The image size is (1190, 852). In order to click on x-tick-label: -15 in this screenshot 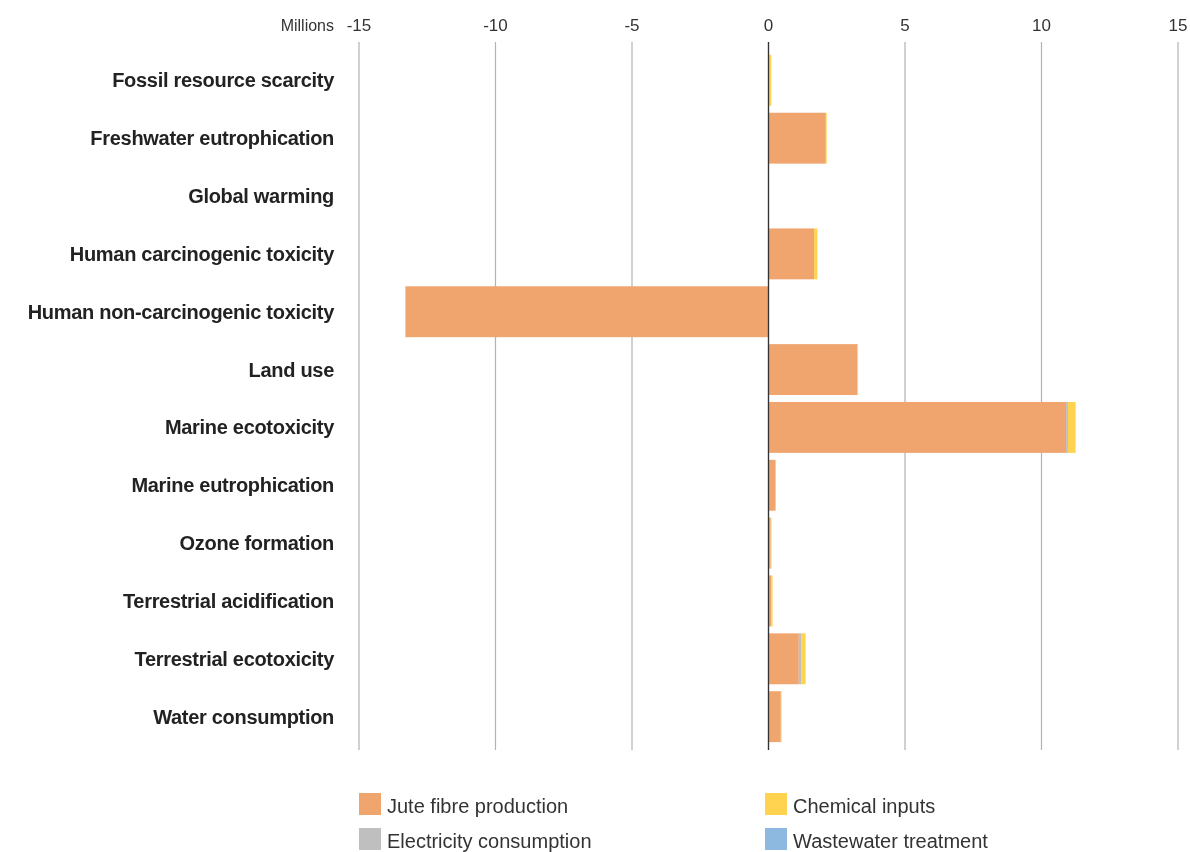, I will do `click(359, 25)`.